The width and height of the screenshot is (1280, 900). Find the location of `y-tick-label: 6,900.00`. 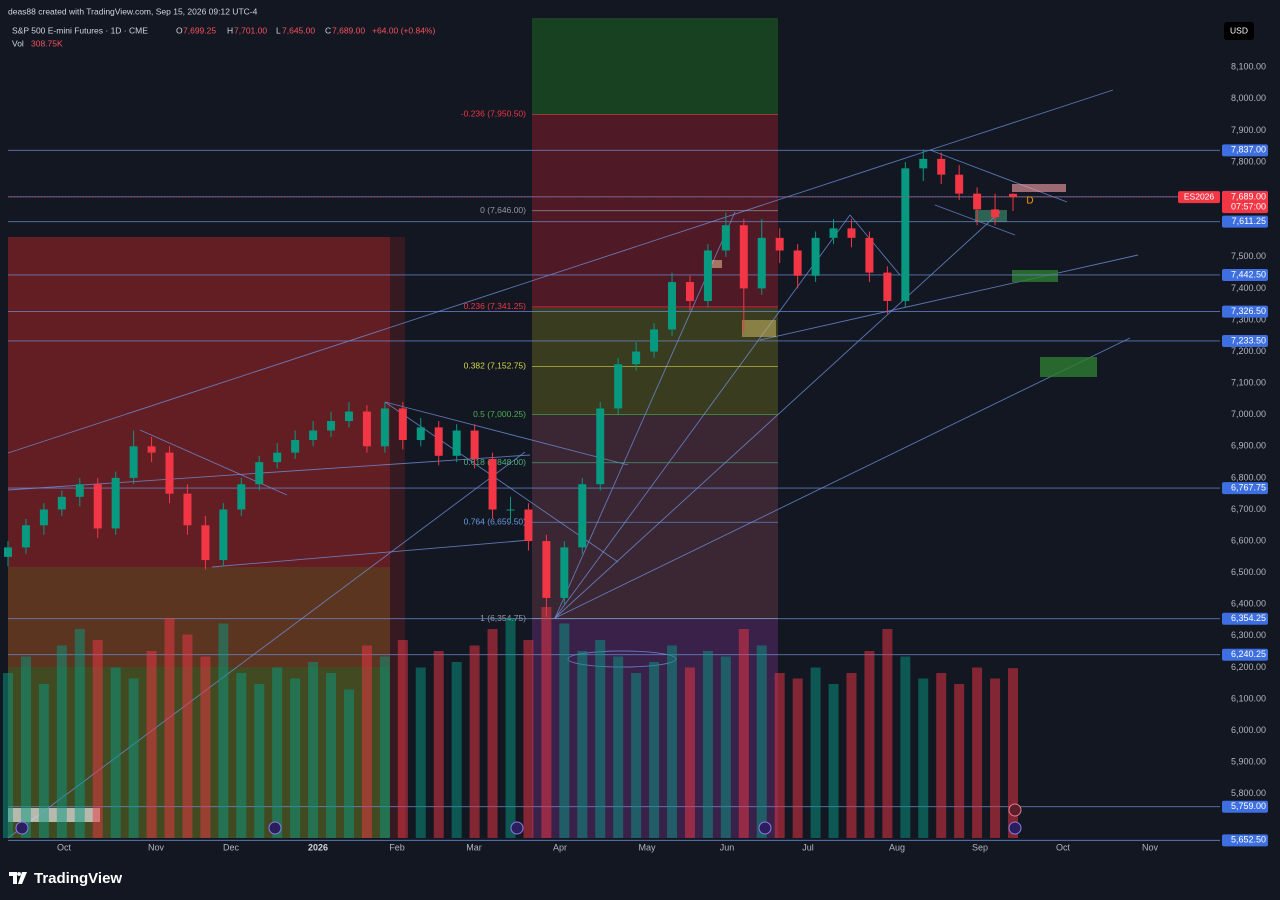

y-tick-label: 6,900.00 is located at coordinates (1248, 446).